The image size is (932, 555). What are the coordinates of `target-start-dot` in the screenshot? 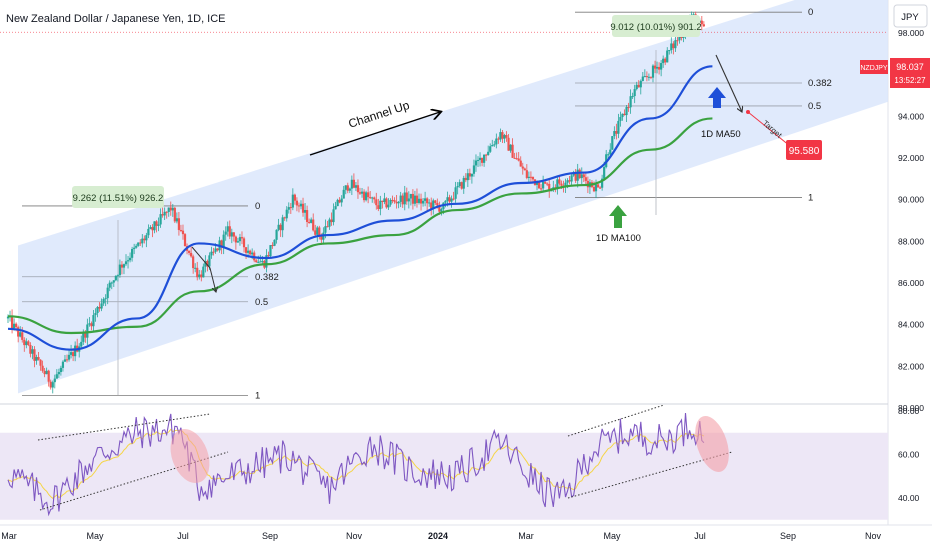 It's located at (748, 112).